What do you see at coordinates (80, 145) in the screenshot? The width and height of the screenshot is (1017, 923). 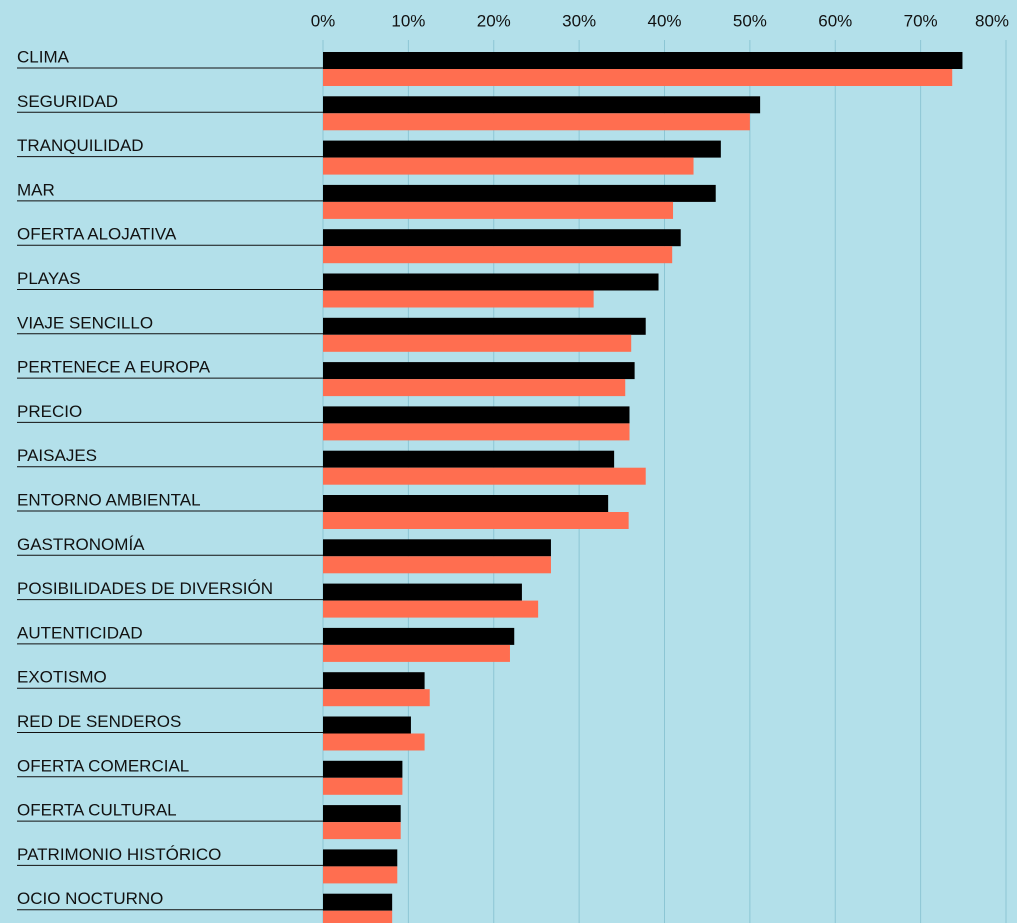 I see `y-tick-label: TRANQUILIDAD` at bounding box center [80, 145].